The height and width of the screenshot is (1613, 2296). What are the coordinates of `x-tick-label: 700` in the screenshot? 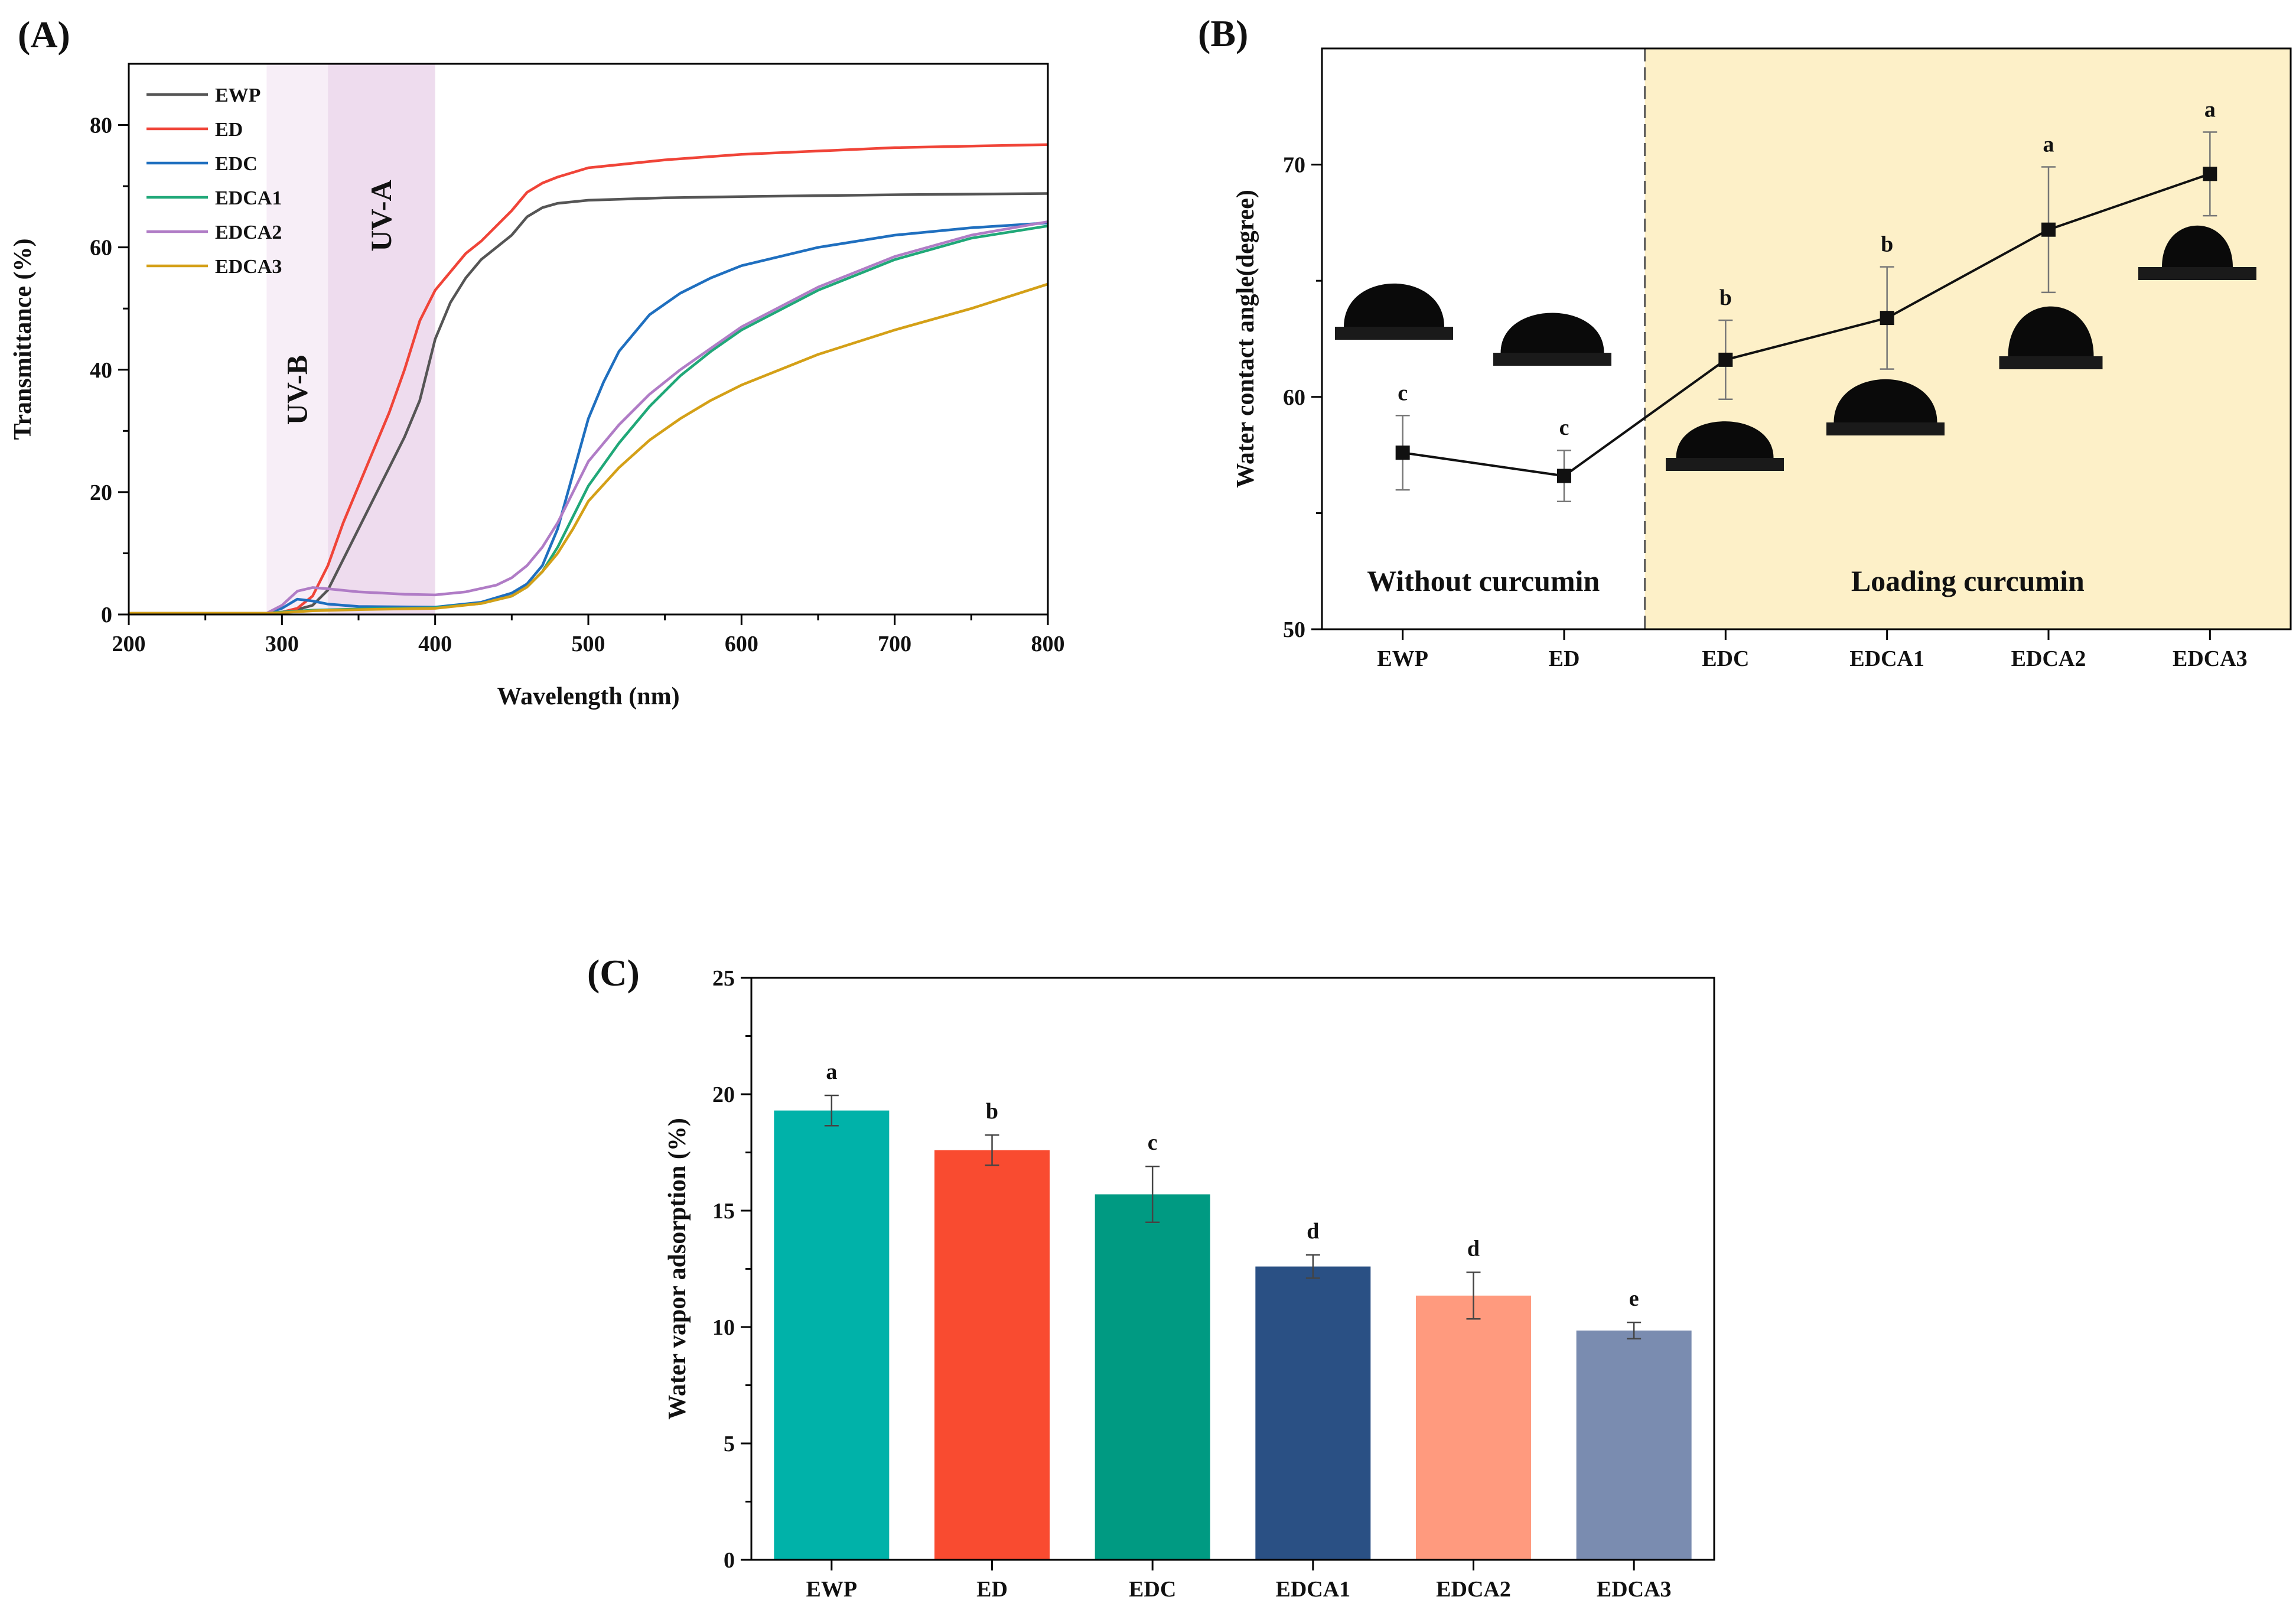 It's located at (895, 644).